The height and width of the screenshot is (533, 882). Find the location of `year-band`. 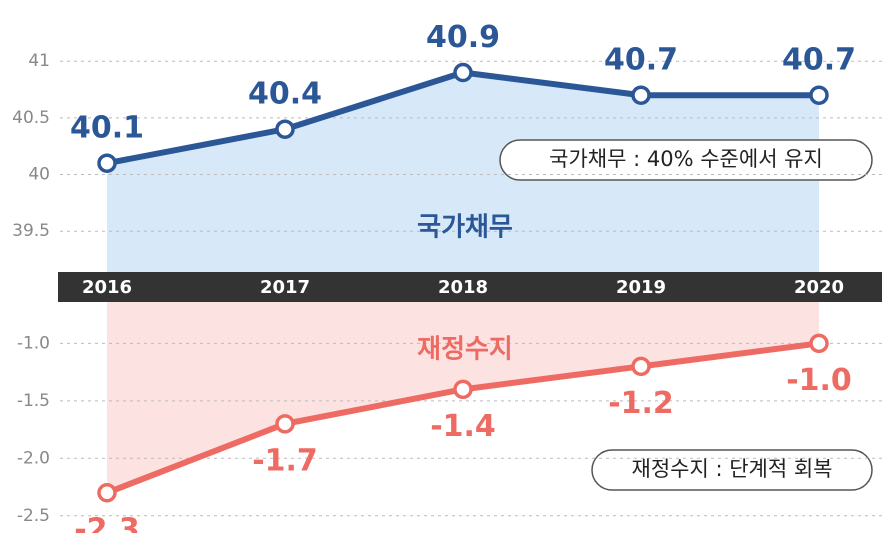

year-band is located at coordinates (470, 287).